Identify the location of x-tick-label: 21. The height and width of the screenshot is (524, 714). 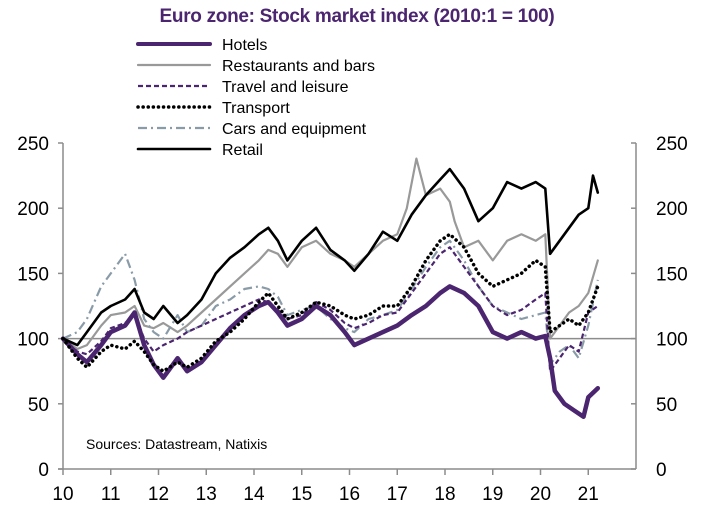
(588, 494).